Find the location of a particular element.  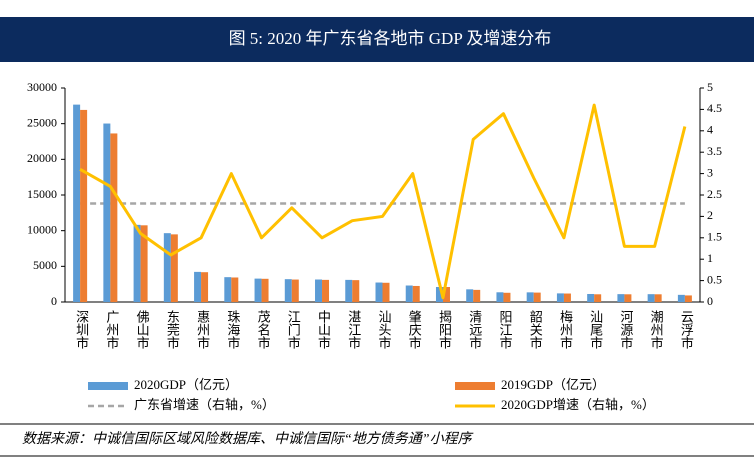

y2-tick-label: 4 is located at coordinates (710, 130).